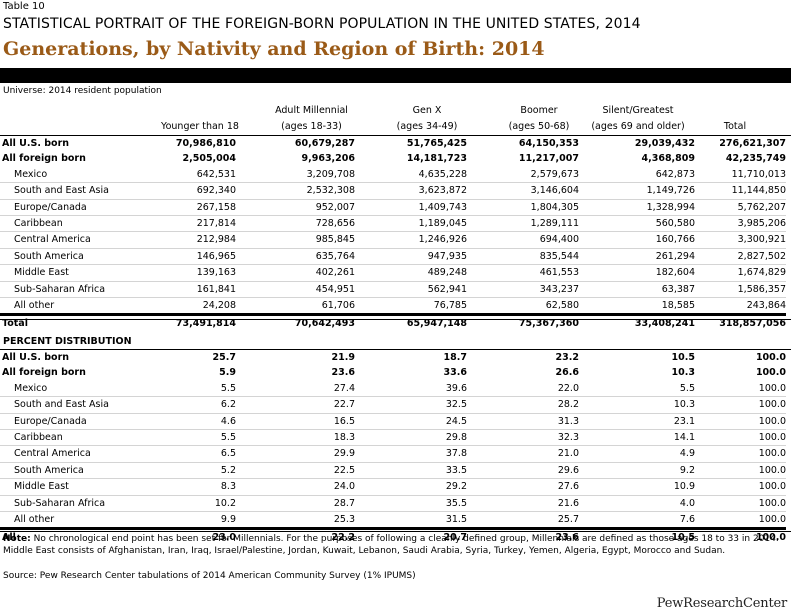 This screenshot has height=616, width=791. What do you see at coordinates (411, 421) in the screenshot?
I see `cell-value: 24.5` at bounding box center [411, 421].